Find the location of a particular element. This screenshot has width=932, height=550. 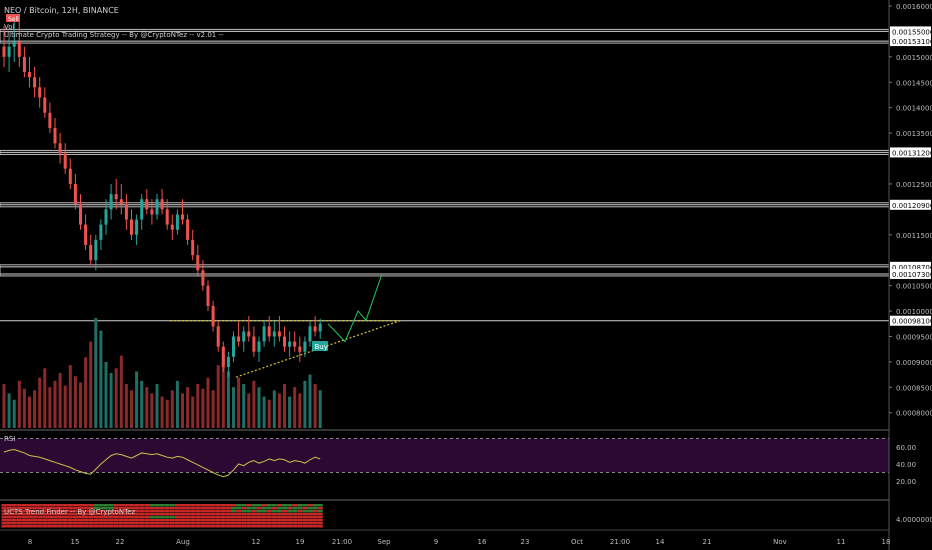

buy-signal-label: Buy is located at coordinates (321, 347).